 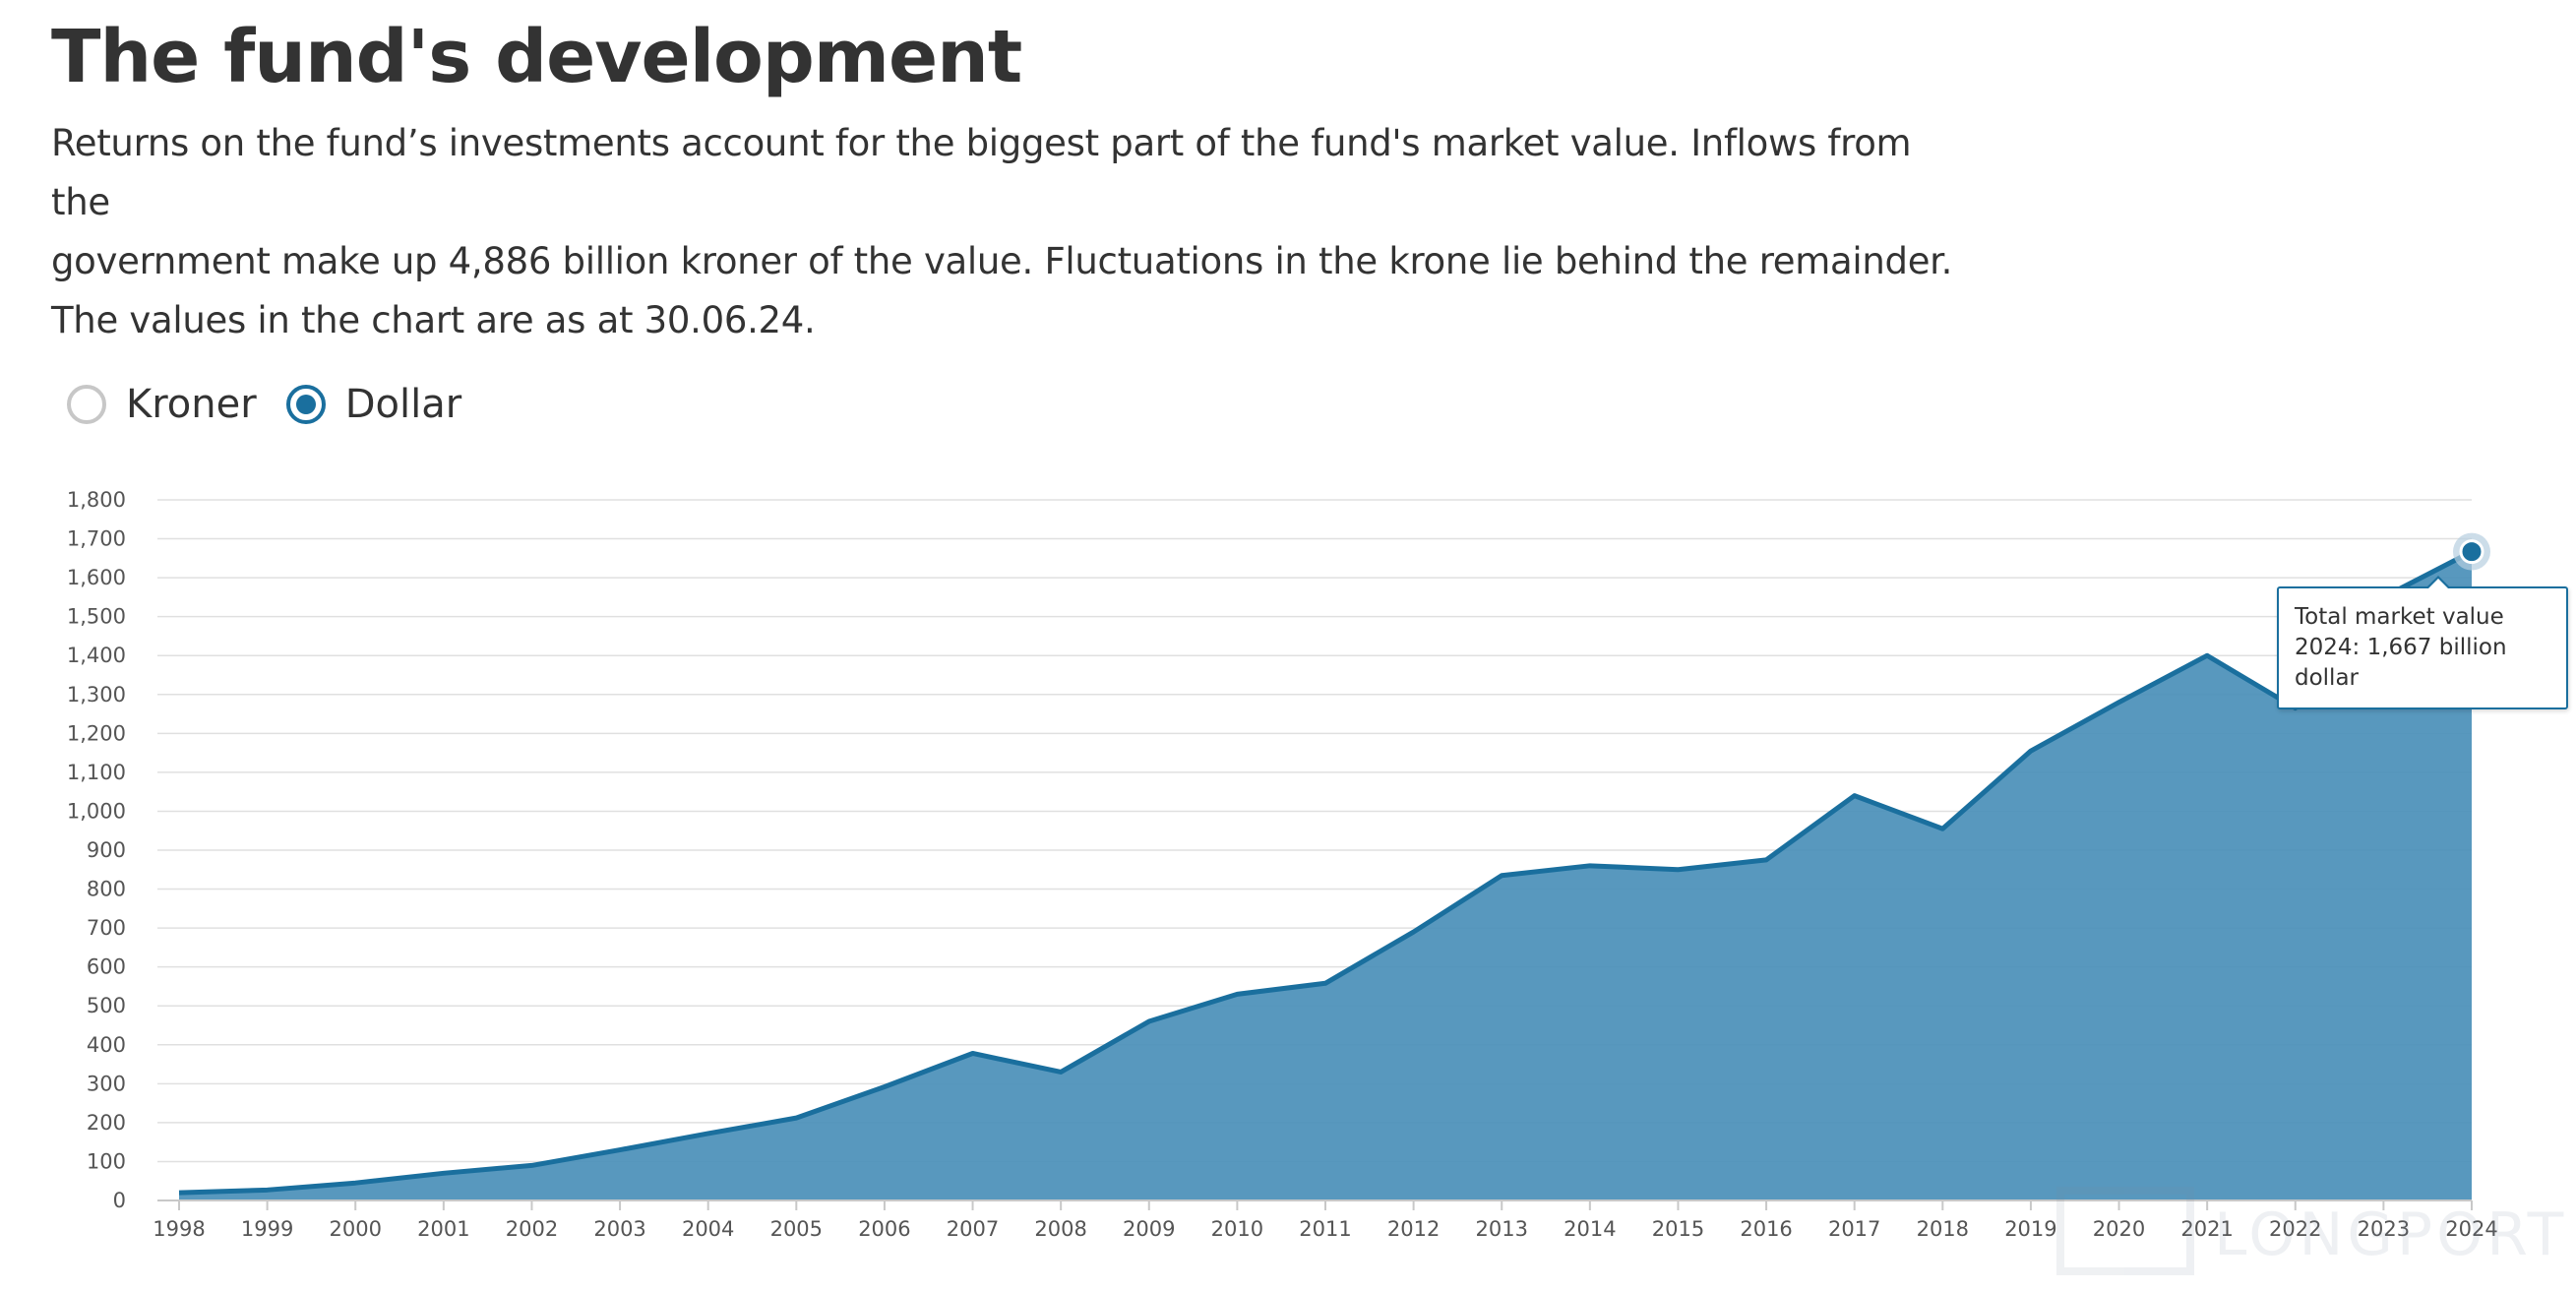 I want to click on radio-kroner, so click(x=86, y=404).